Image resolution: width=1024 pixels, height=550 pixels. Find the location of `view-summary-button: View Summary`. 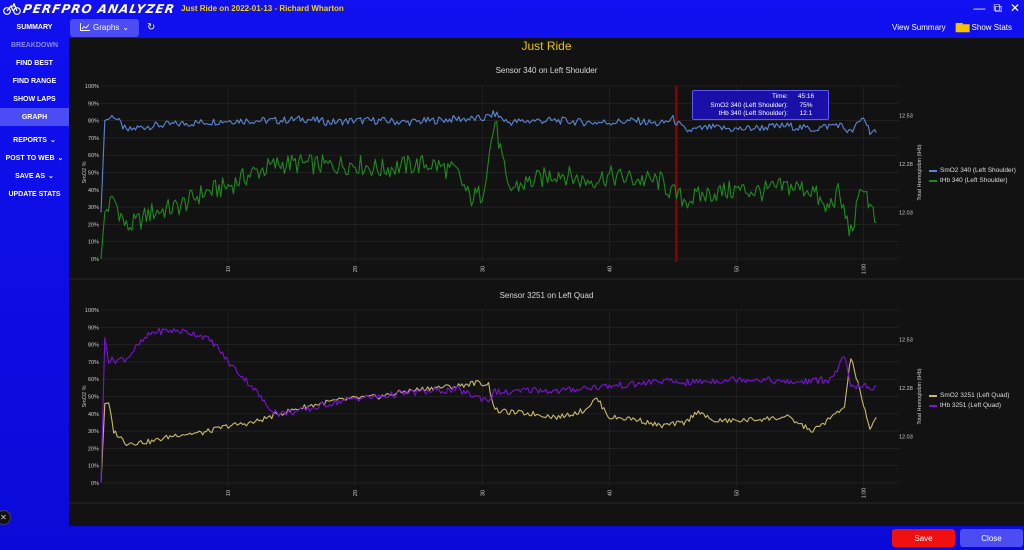

view-summary-button: View Summary is located at coordinates (919, 27).